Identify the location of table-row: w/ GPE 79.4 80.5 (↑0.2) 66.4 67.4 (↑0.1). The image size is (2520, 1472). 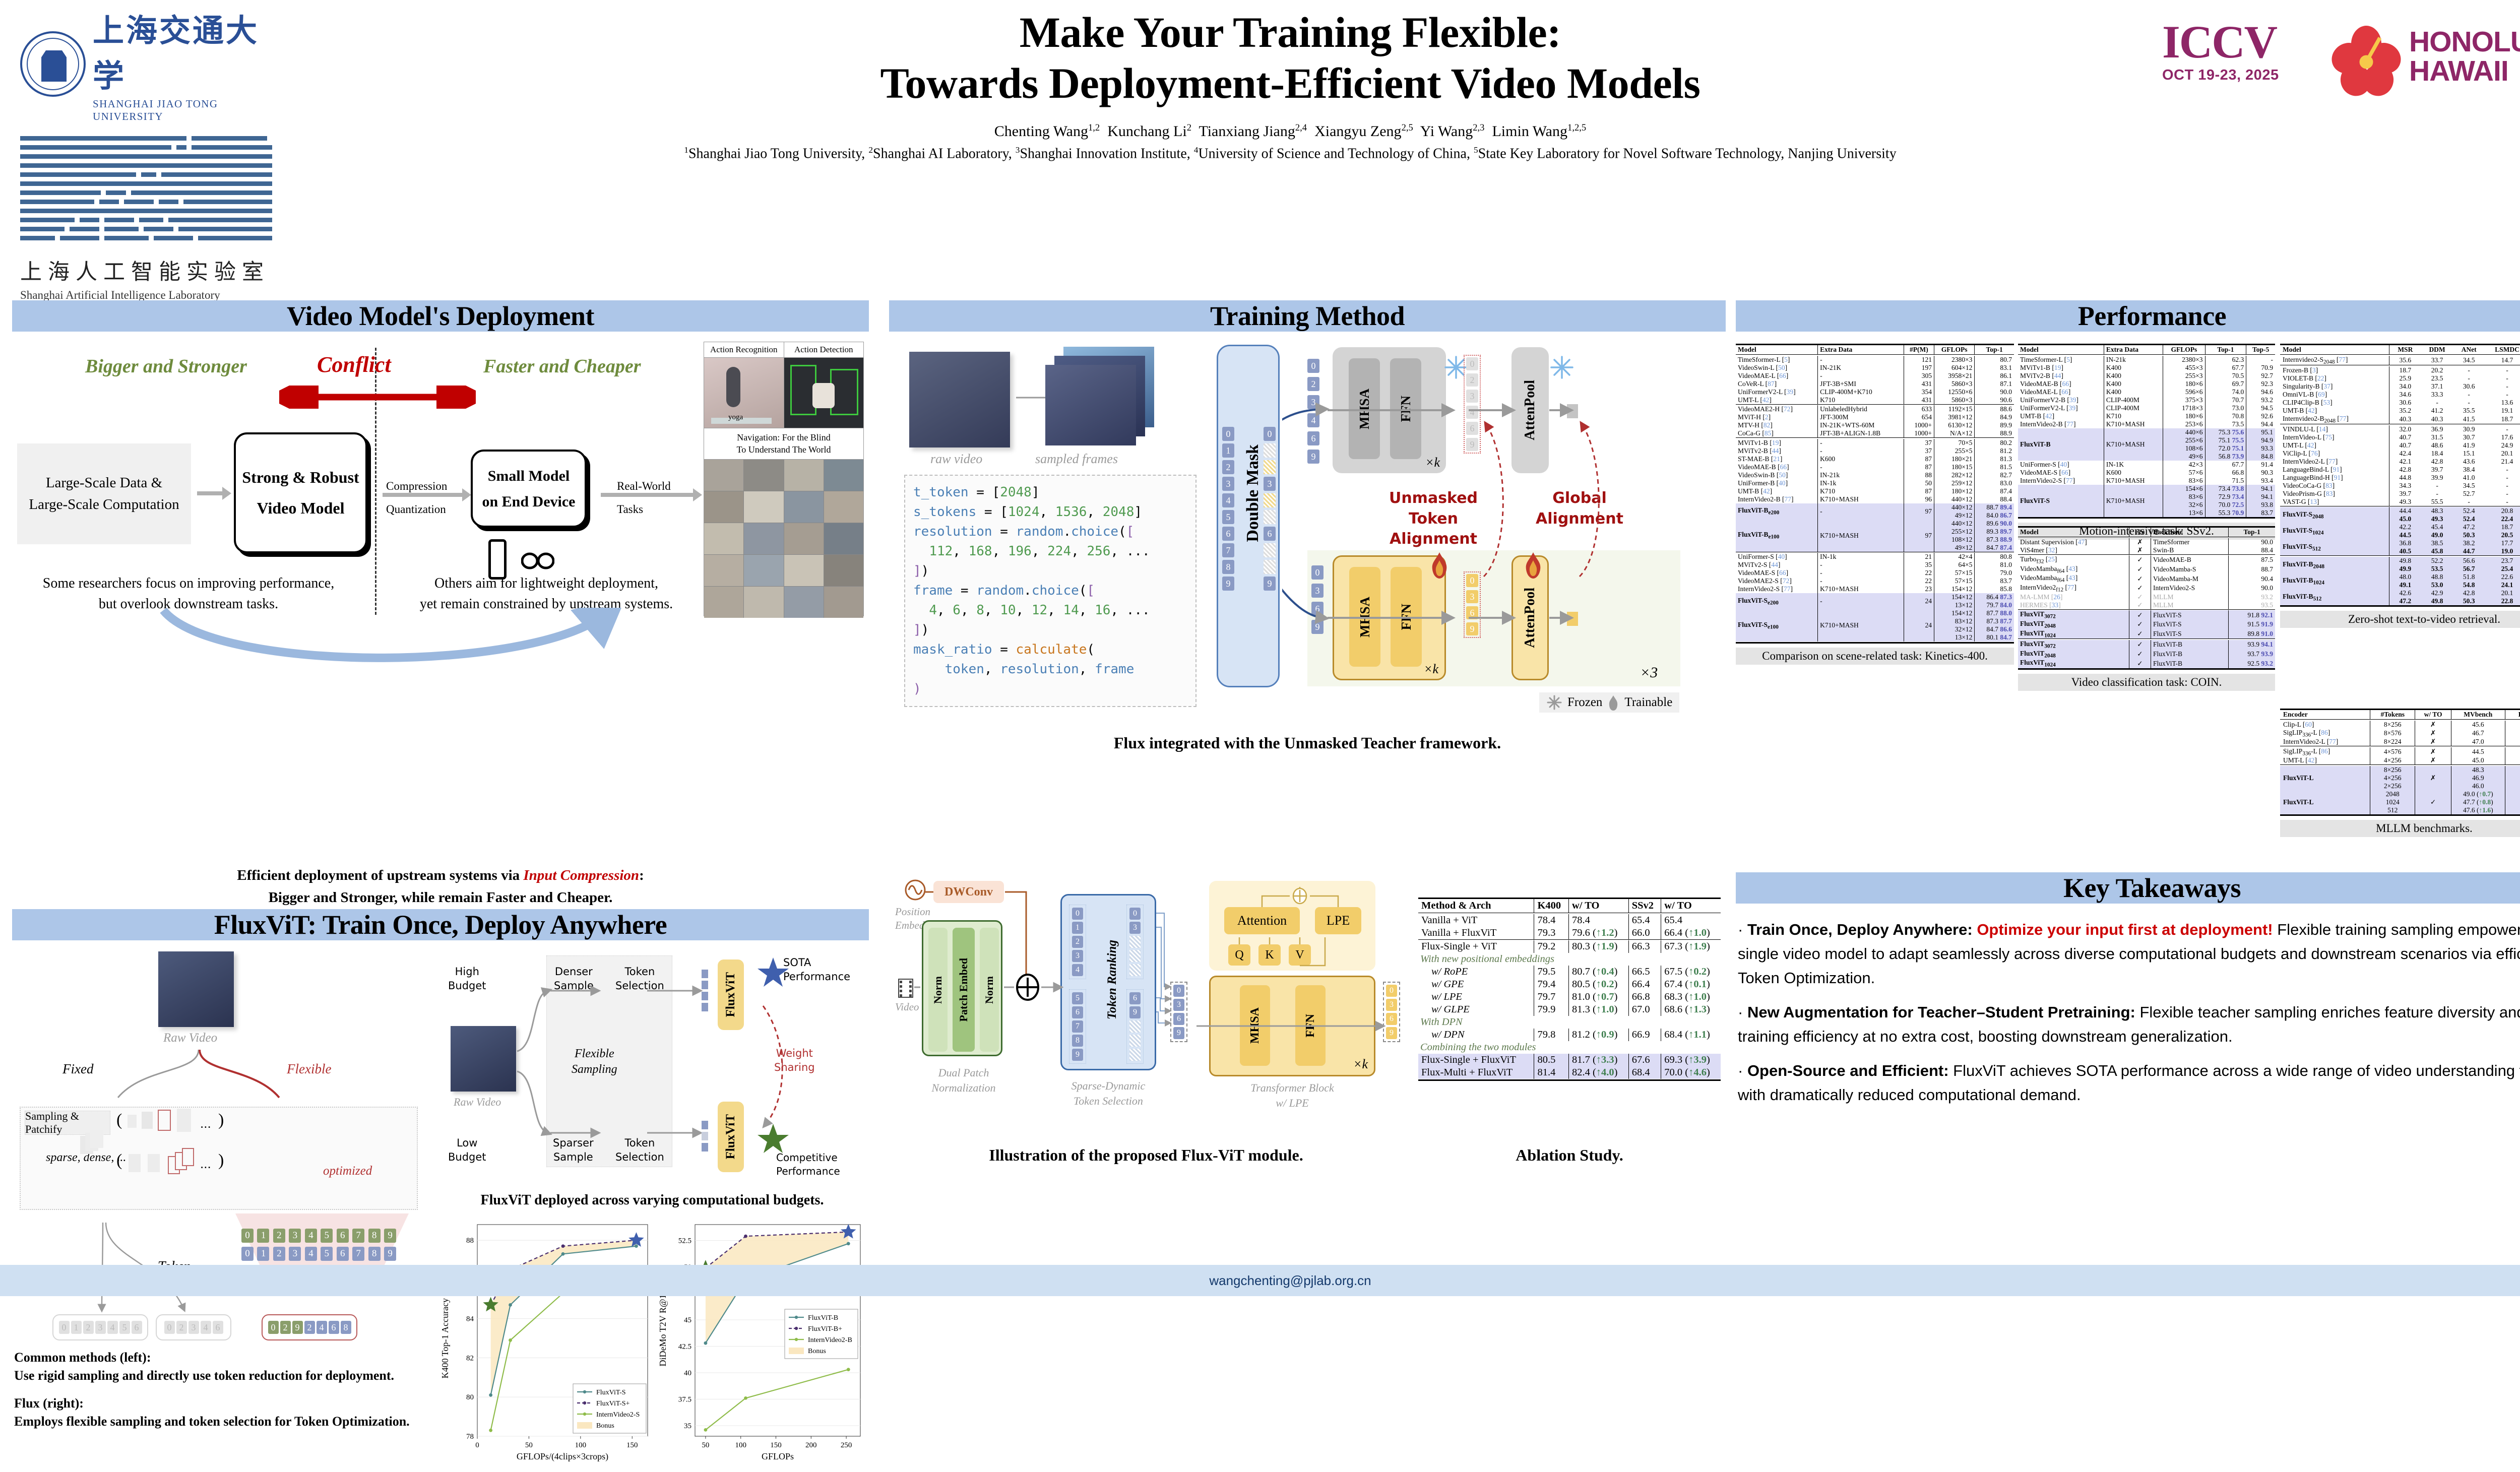
(1569, 984).